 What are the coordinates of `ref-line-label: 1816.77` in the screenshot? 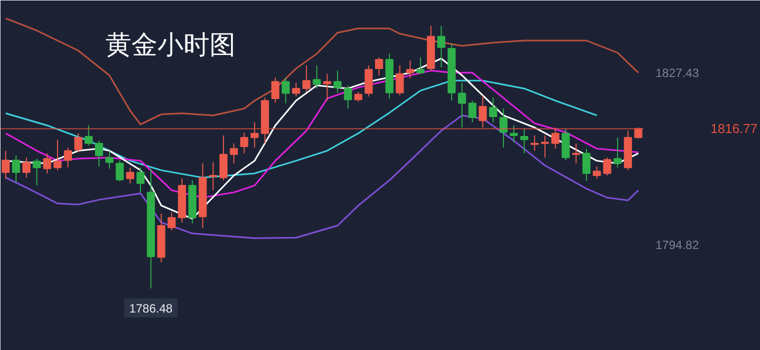 It's located at (734, 128).